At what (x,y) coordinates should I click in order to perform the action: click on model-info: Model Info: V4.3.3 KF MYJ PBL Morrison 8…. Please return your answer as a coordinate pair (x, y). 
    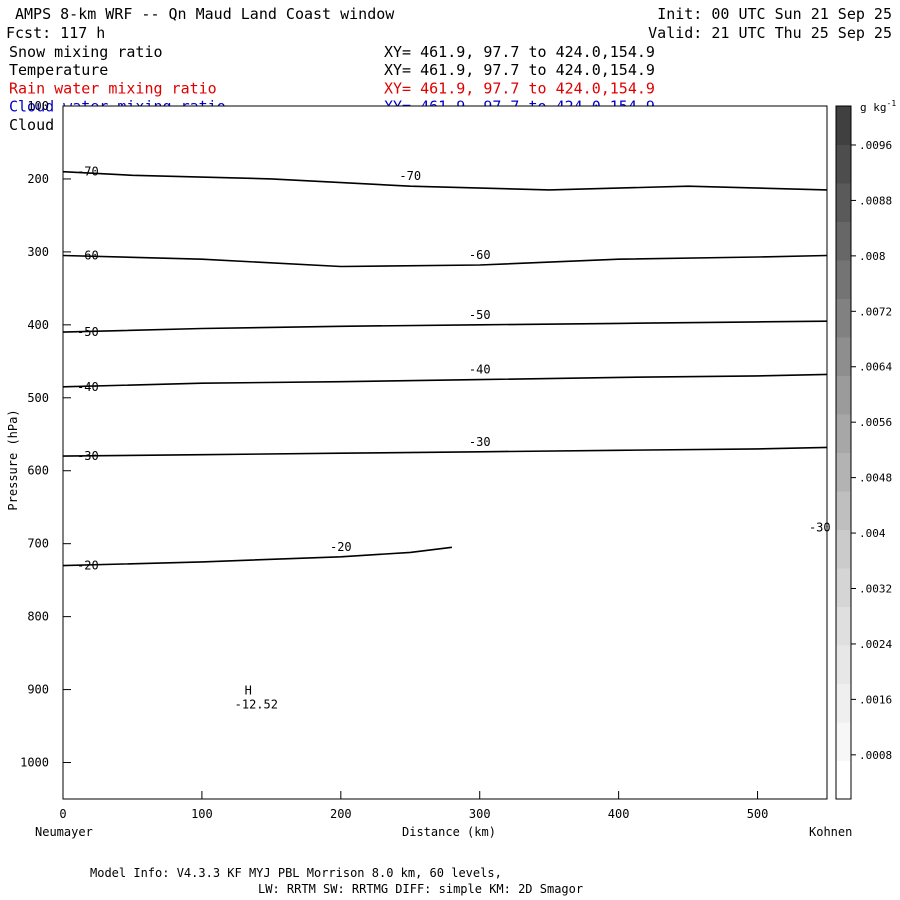
    Looking at the image, I should click on (296, 873).